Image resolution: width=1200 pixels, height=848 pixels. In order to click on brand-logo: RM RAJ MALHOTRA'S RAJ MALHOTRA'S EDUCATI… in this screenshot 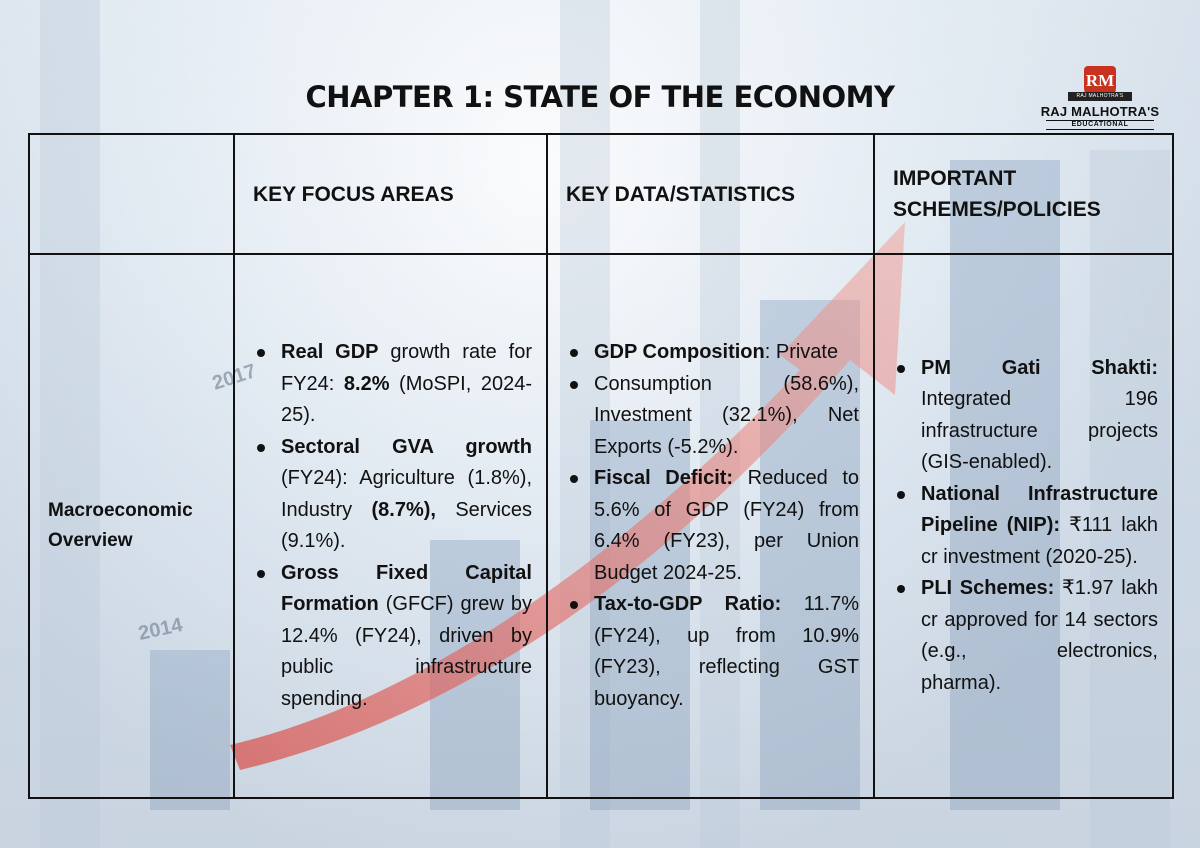, I will do `click(1100, 98)`.